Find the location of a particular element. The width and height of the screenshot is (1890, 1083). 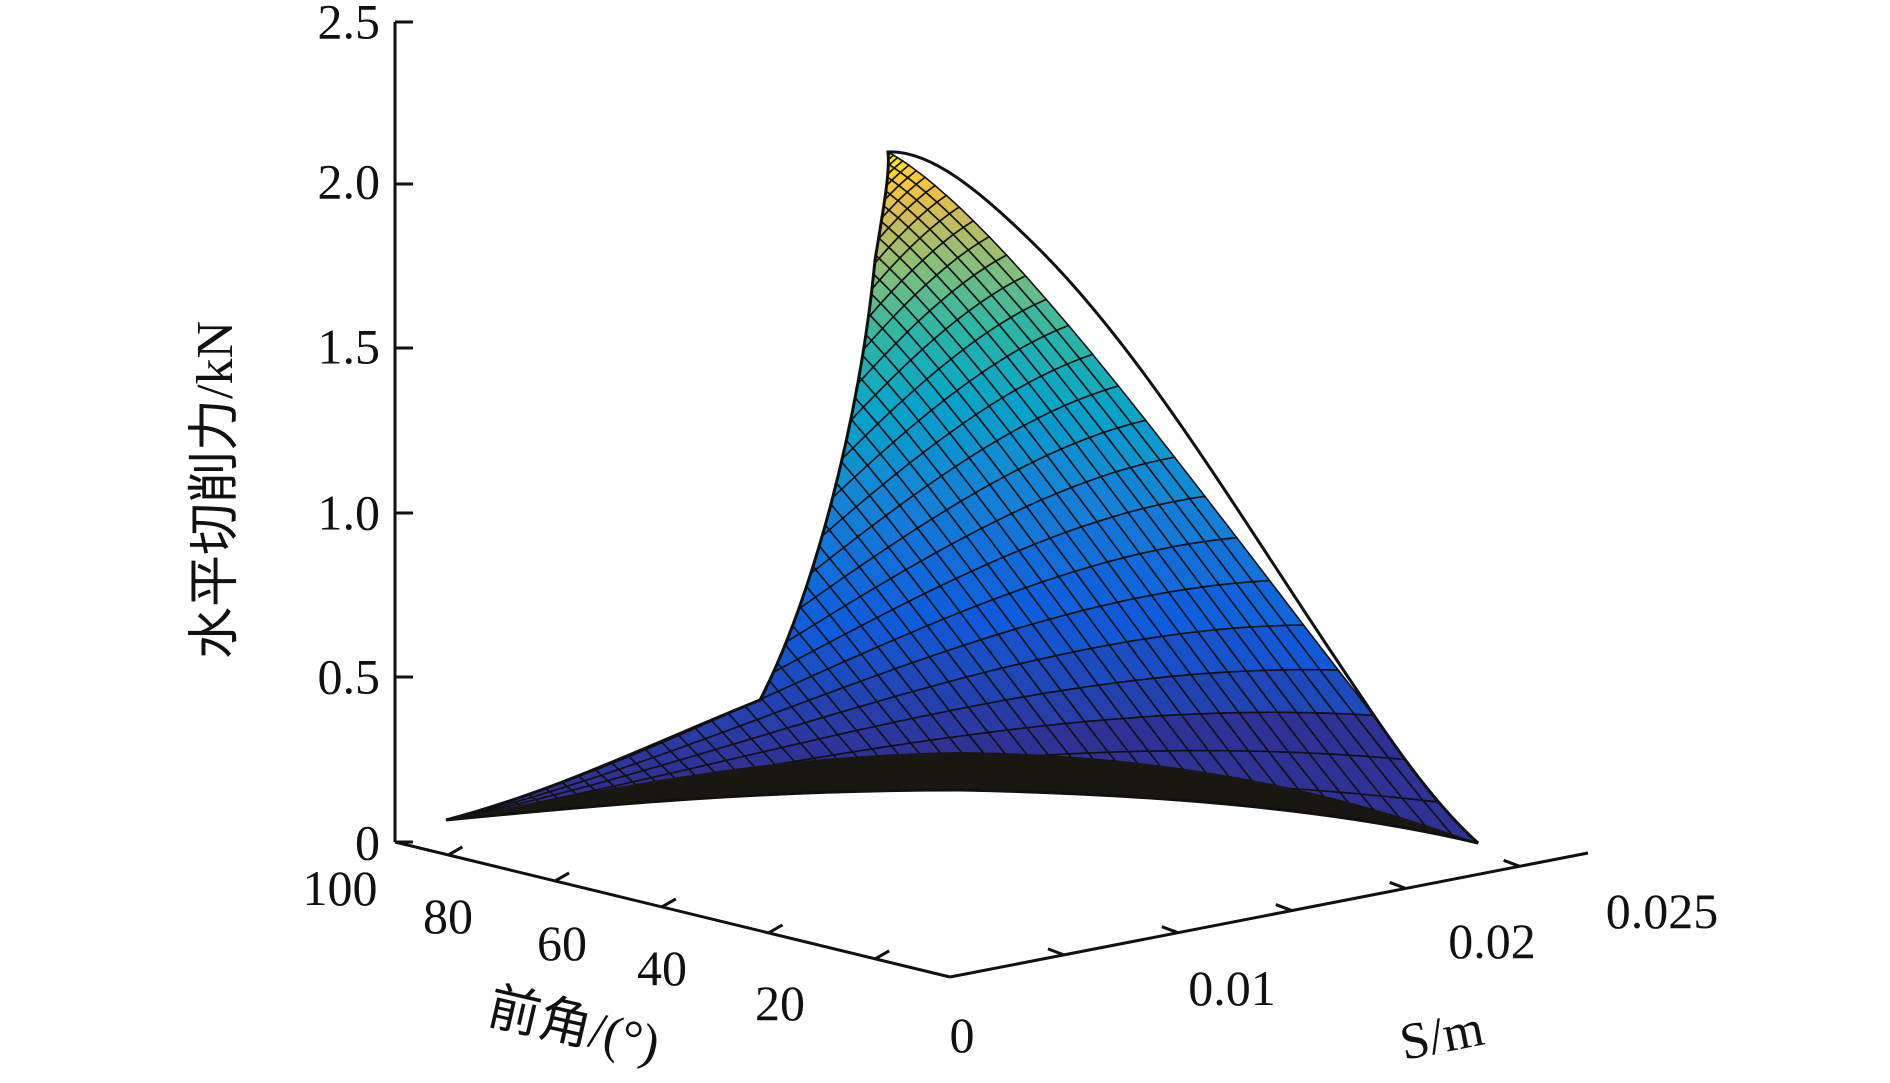

x-tick-label: 0.025 is located at coordinates (1662, 911).